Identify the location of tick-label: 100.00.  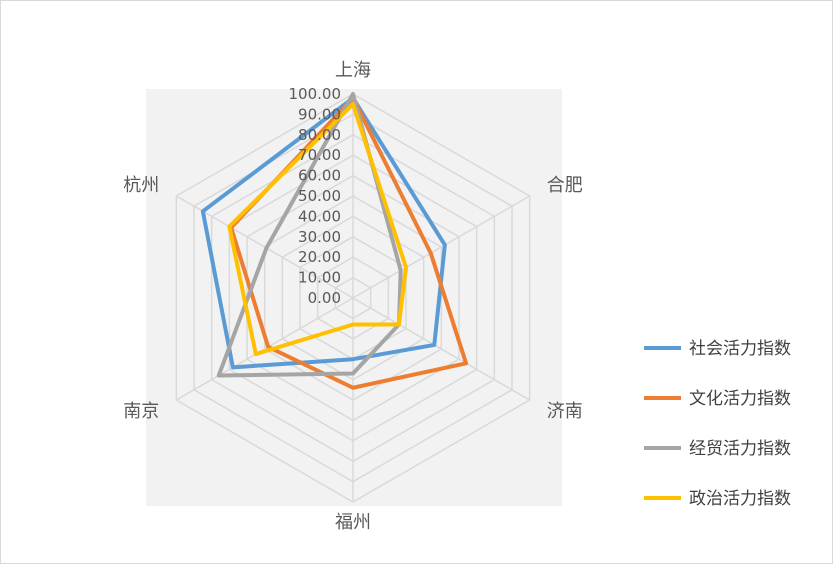
(315, 94).